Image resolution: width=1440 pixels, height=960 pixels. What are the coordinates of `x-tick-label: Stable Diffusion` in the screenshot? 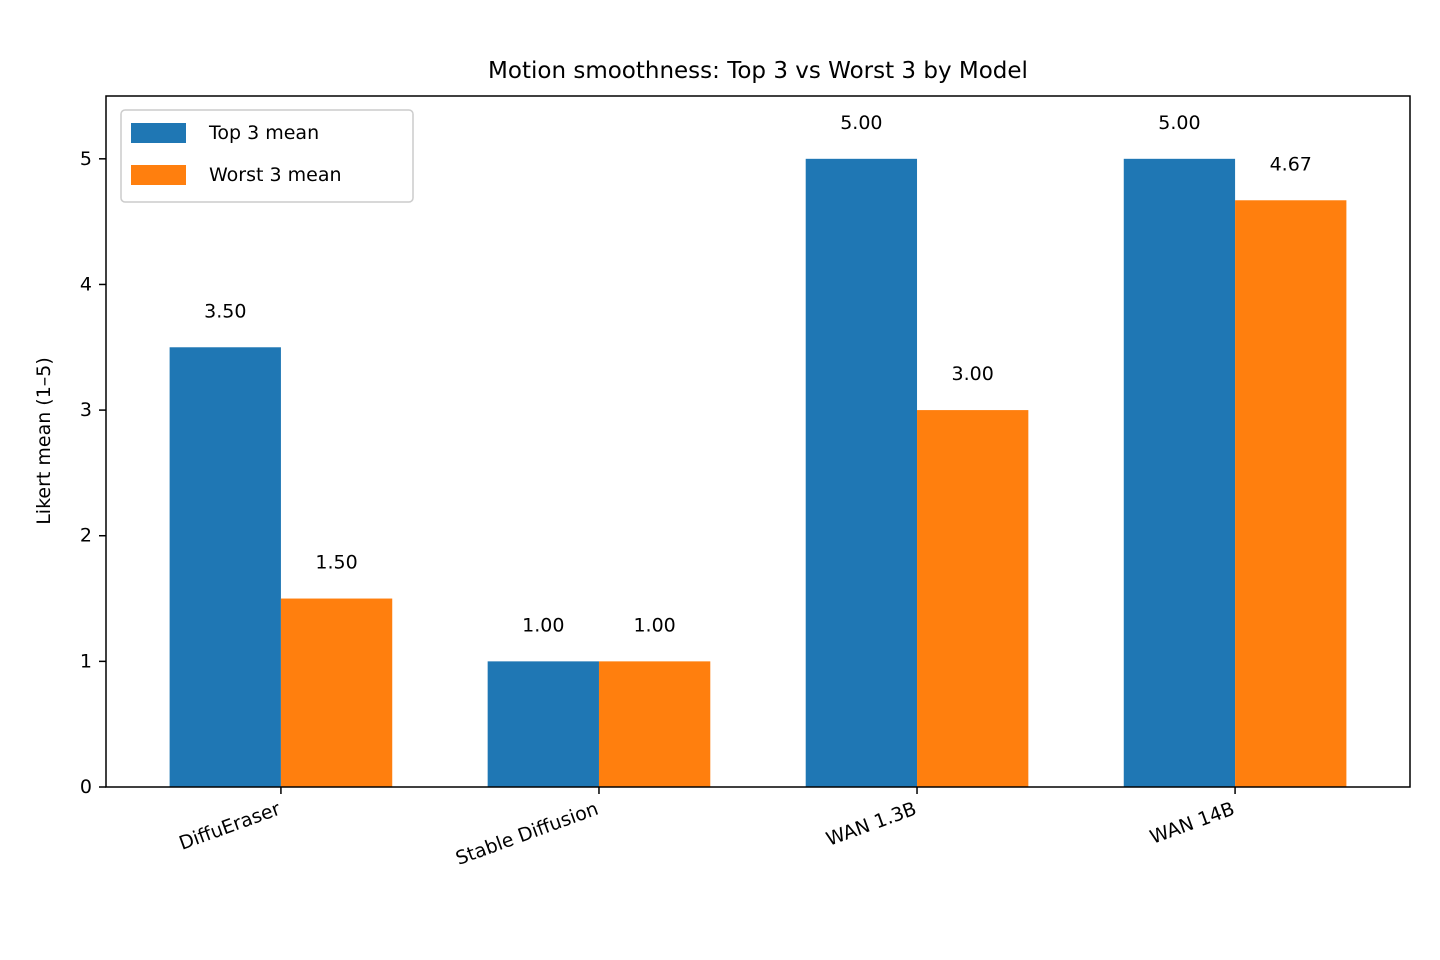 It's located at (527, 834).